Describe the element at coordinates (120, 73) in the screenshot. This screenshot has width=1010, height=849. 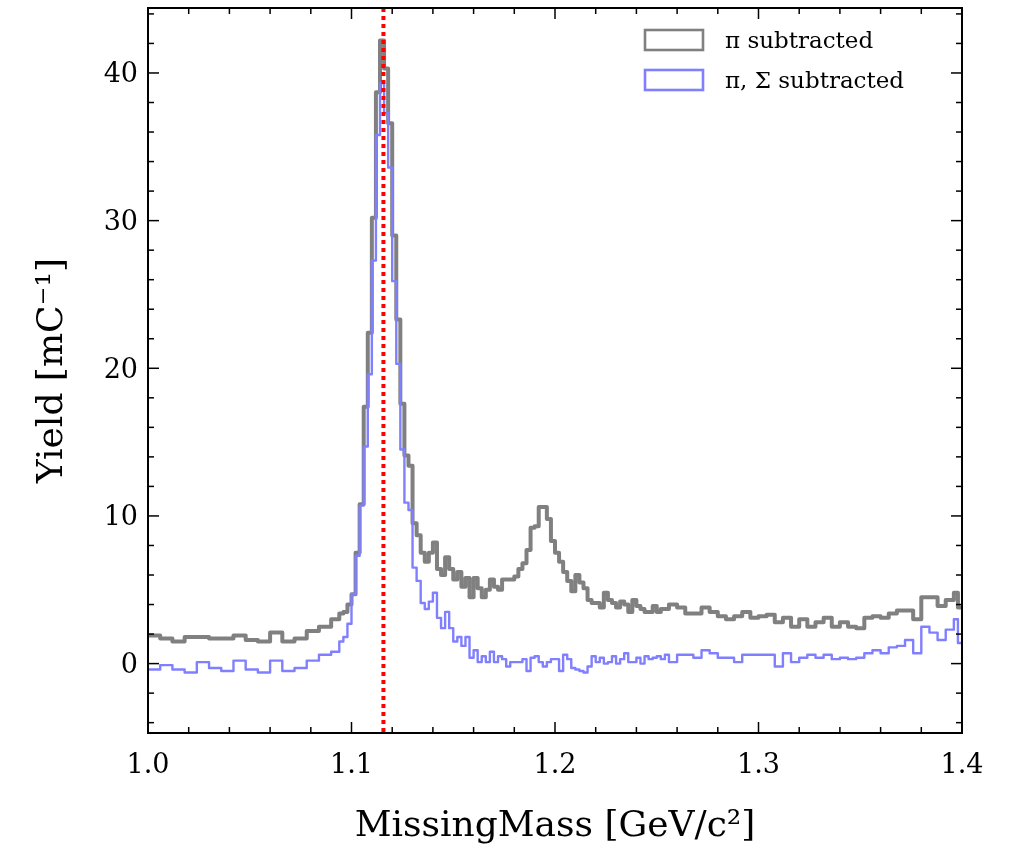
I see `y-tick-label: 40` at that location.